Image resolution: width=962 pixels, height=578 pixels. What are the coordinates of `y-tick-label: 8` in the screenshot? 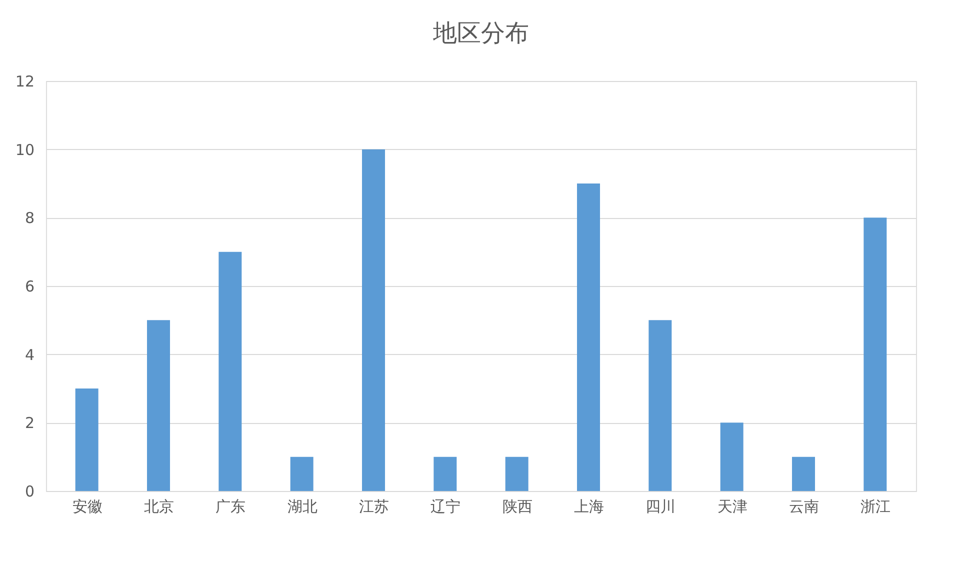 It's located at (29, 218).